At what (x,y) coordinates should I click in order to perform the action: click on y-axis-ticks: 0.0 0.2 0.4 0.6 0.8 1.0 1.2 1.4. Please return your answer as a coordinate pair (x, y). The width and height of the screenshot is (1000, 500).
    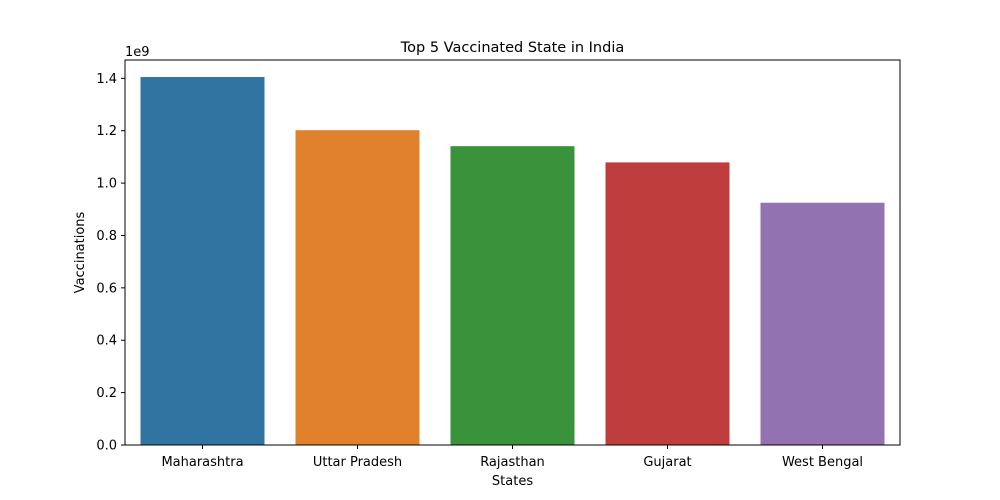
    Looking at the image, I should click on (110, 263).